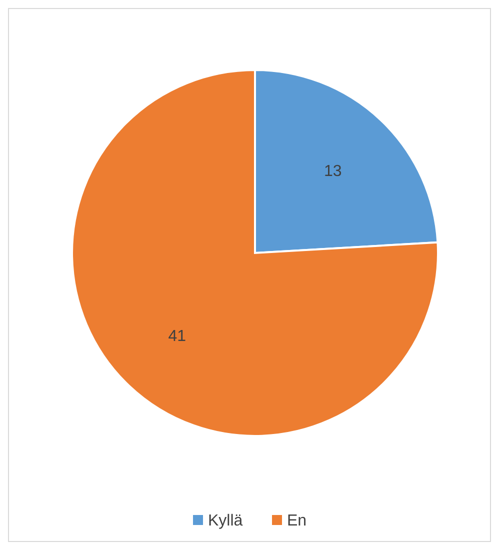 This screenshot has height=550, width=499. Describe the element at coordinates (297, 521) in the screenshot. I see `legend-label: En` at that location.